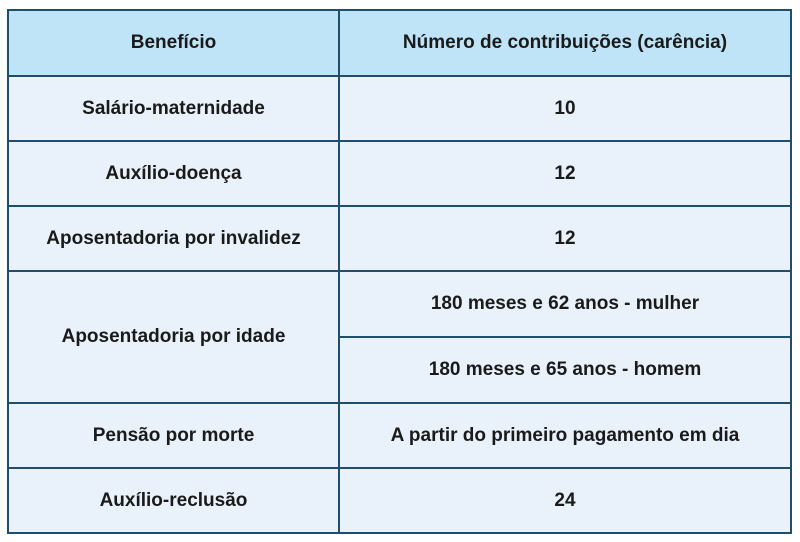  I want to click on header-beneficio: Benefício, so click(173, 43).